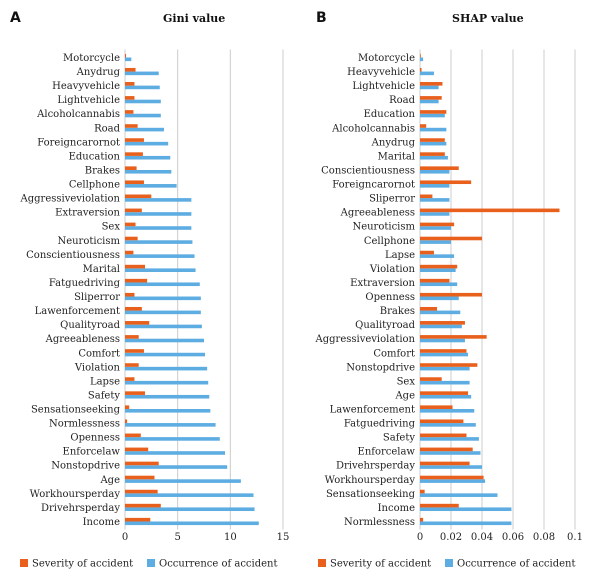 The image size is (600, 582). Describe the element at coordinates (88, 241) in the screenshot. I see `category-label: Neuroticism` at that location.